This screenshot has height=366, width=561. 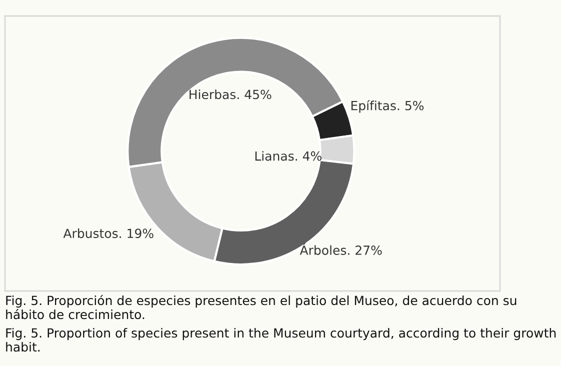 I want to click on slice-label: Lianas. 4%, so click(x=288, y=156).